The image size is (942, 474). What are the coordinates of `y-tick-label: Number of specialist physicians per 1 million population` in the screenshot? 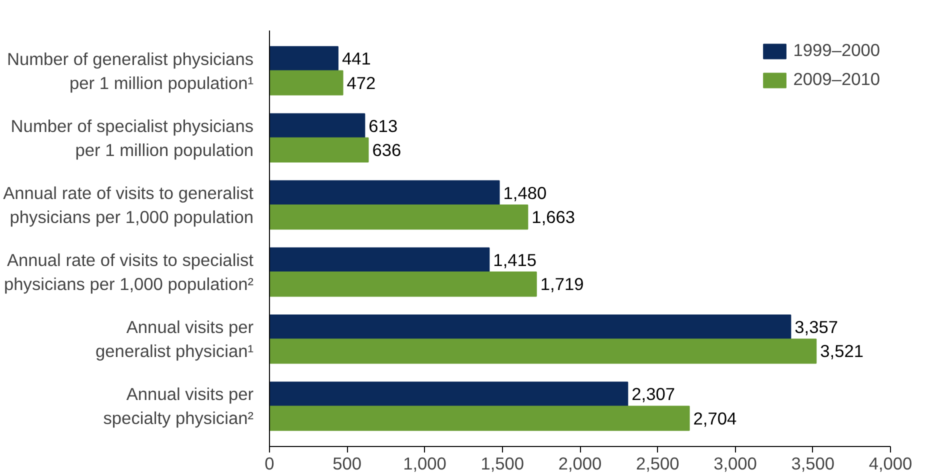 It's located at (132, 138).